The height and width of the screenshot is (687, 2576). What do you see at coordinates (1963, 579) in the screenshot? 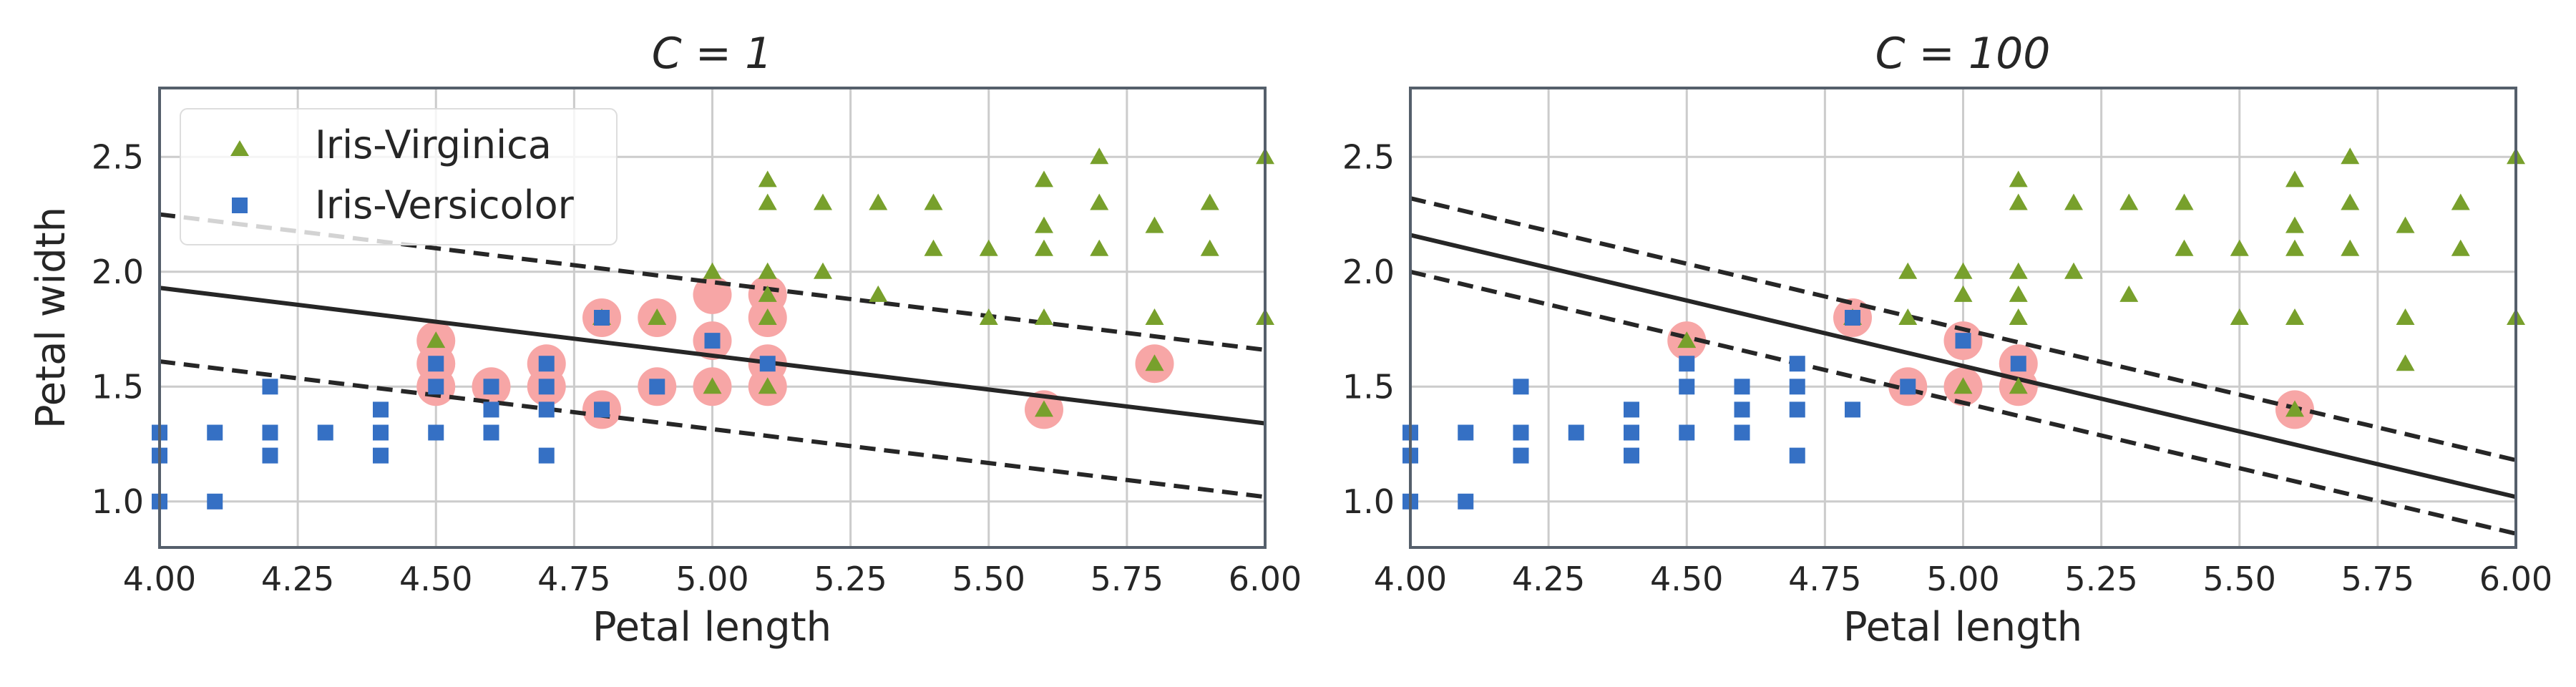
I see `x-tick-labels: 4.00 4.25 4.50 4.75 5.00 5.25 5.50 5.75 6.00` at bounding box center [1963, 579].